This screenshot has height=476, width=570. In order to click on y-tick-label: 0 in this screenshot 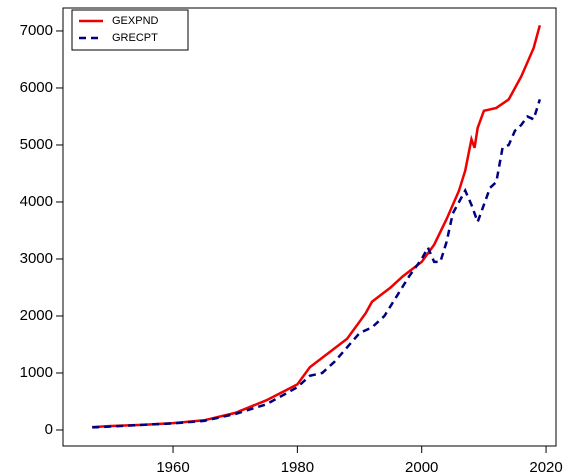, I will do `click(49, 429)`.